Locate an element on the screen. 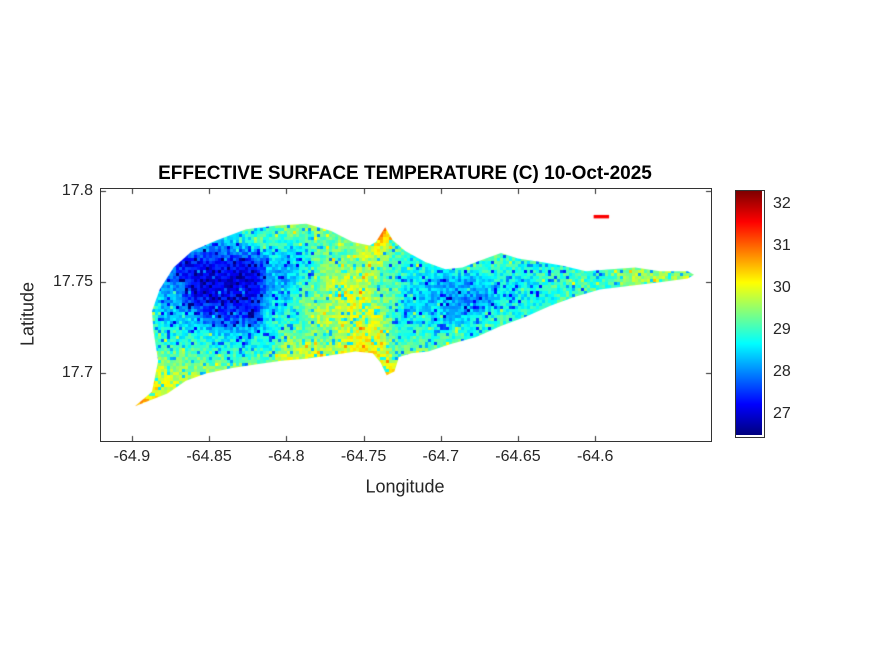 The height and width of the screenshot is (656, 875). y-tick-label: 17.75 is located at coordinates (72, 282).